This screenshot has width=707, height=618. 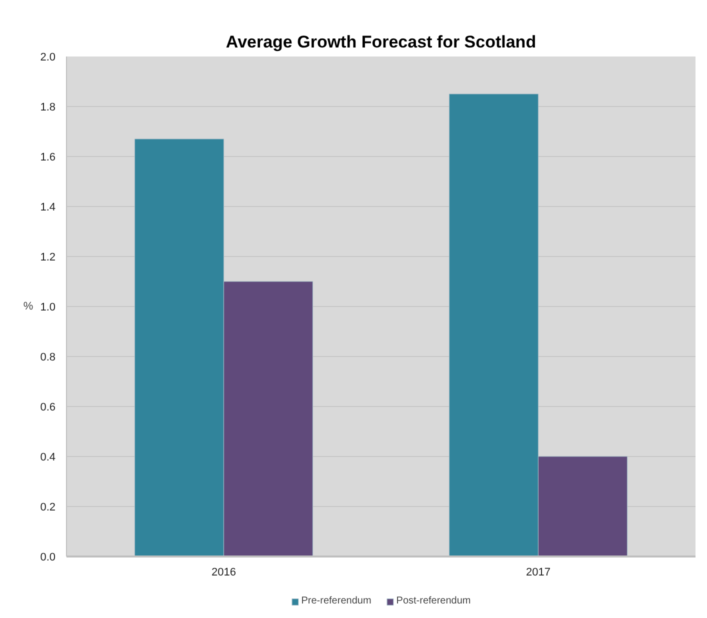 What do you see at coordinates (48, 258) in the screenshot?
I see `y-tick-label: 1.2` at bounding box center [48, 258].